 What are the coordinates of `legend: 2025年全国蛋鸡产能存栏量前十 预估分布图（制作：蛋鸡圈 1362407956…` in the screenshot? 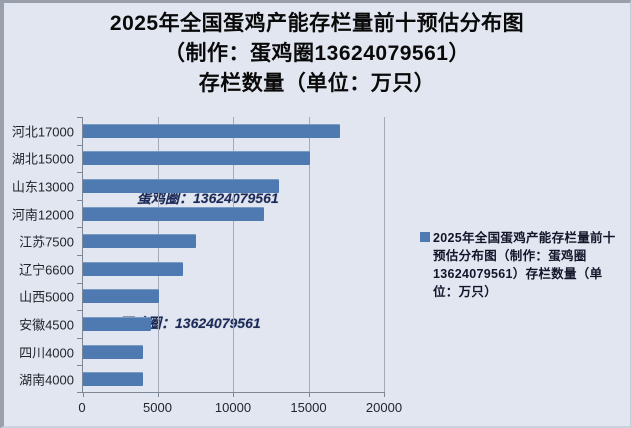 It's located at (524, 265).